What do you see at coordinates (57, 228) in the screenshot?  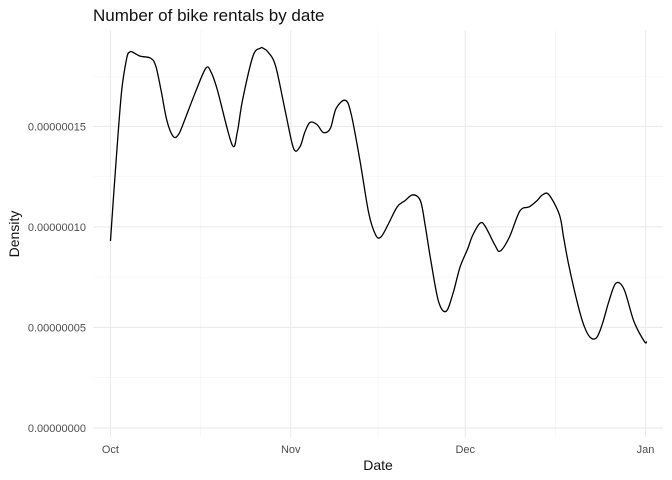 I see `y-tick-label: 0.00000010` at bounding box center [57, 228].